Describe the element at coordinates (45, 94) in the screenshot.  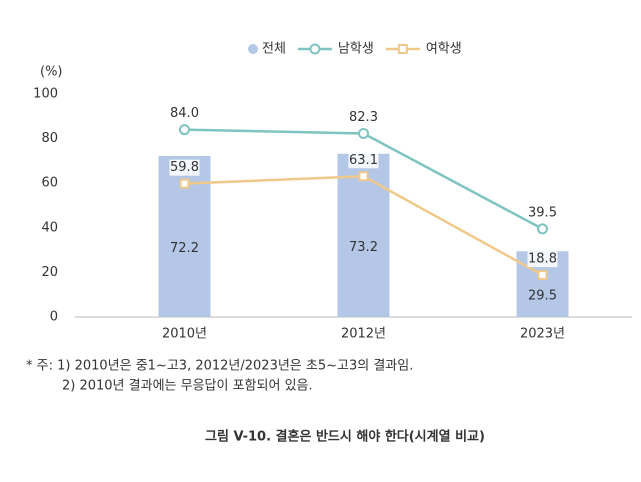
I see `y-tick-label: 100` at that location.